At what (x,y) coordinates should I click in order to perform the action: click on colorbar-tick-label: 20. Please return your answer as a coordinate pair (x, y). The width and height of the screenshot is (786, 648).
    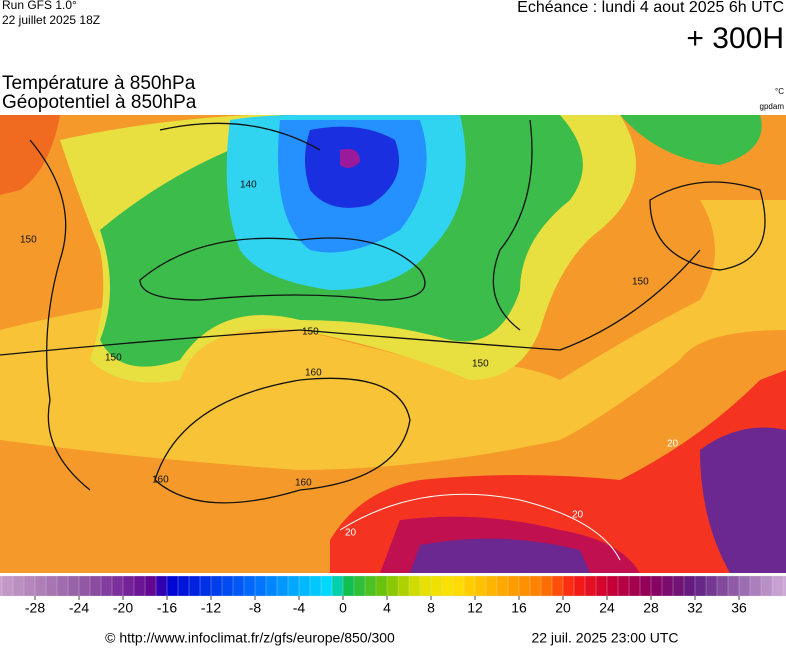
    Looking at the image, I should click on (563, 608).